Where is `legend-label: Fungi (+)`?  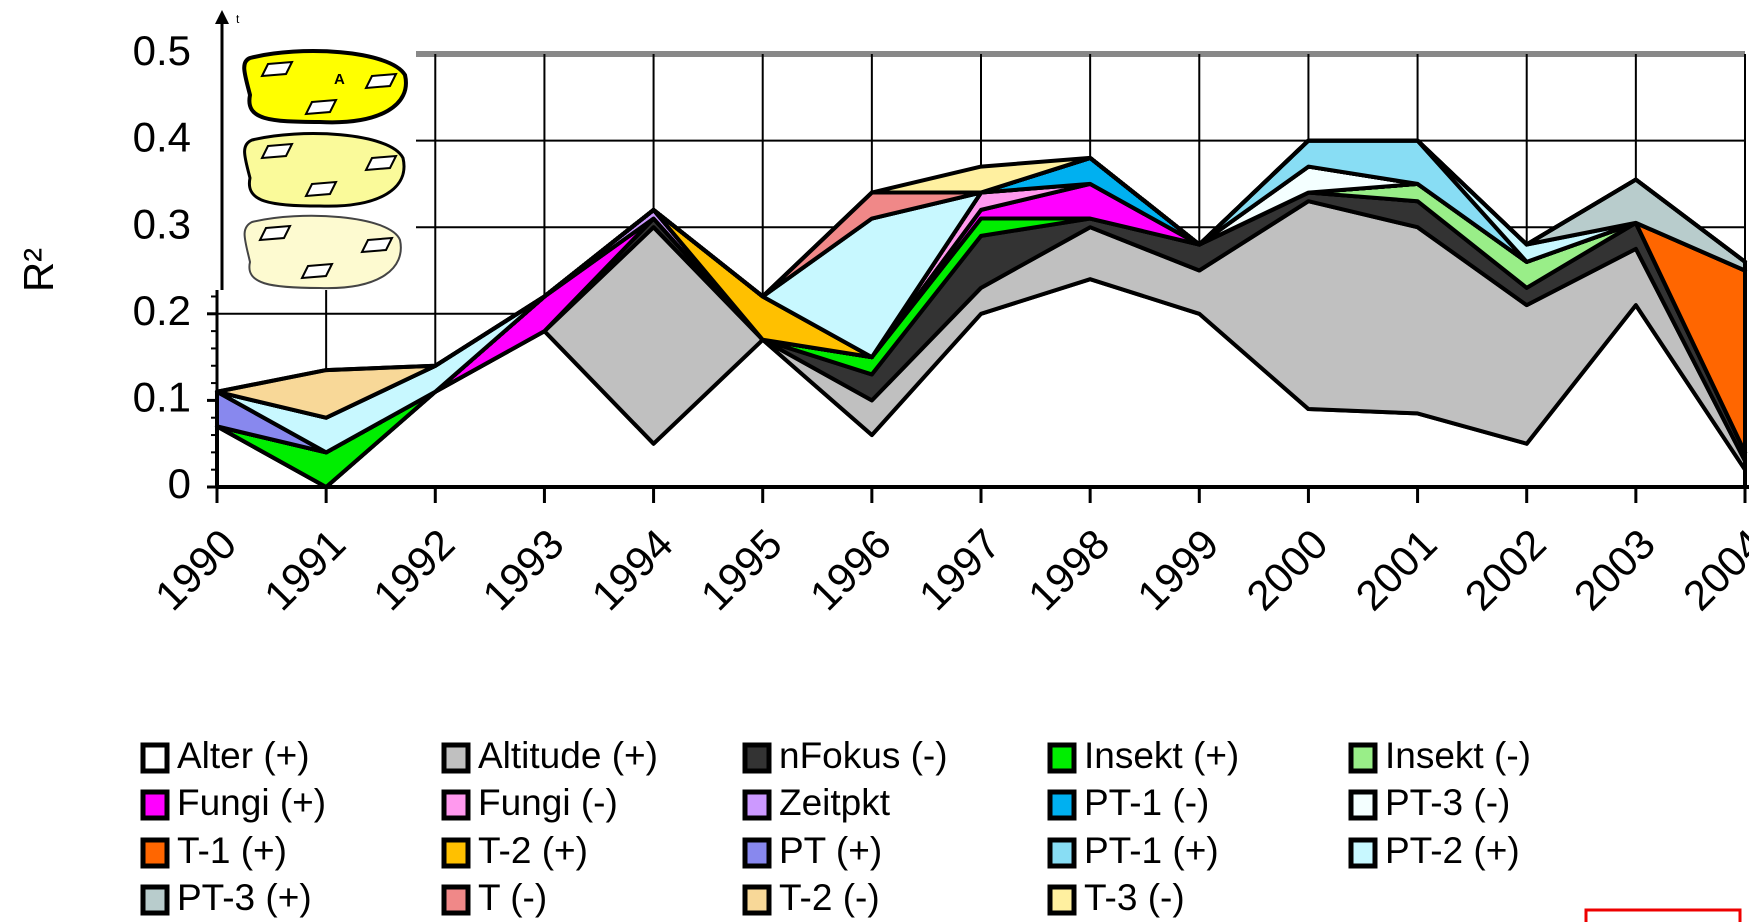 legend-label: Fungi (+) is located at coordinates (251, 802).